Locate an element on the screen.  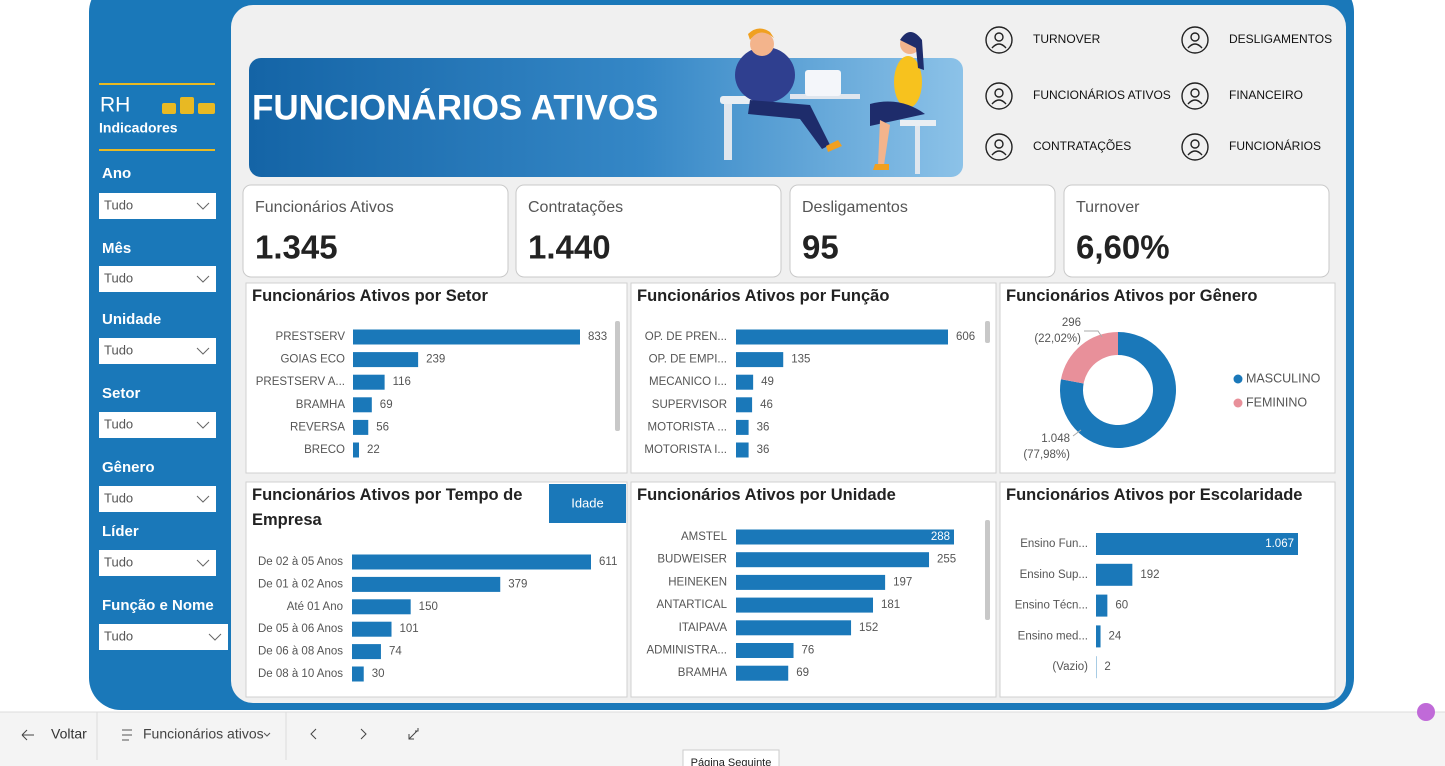
next-page is located at coordinates (363, 734).